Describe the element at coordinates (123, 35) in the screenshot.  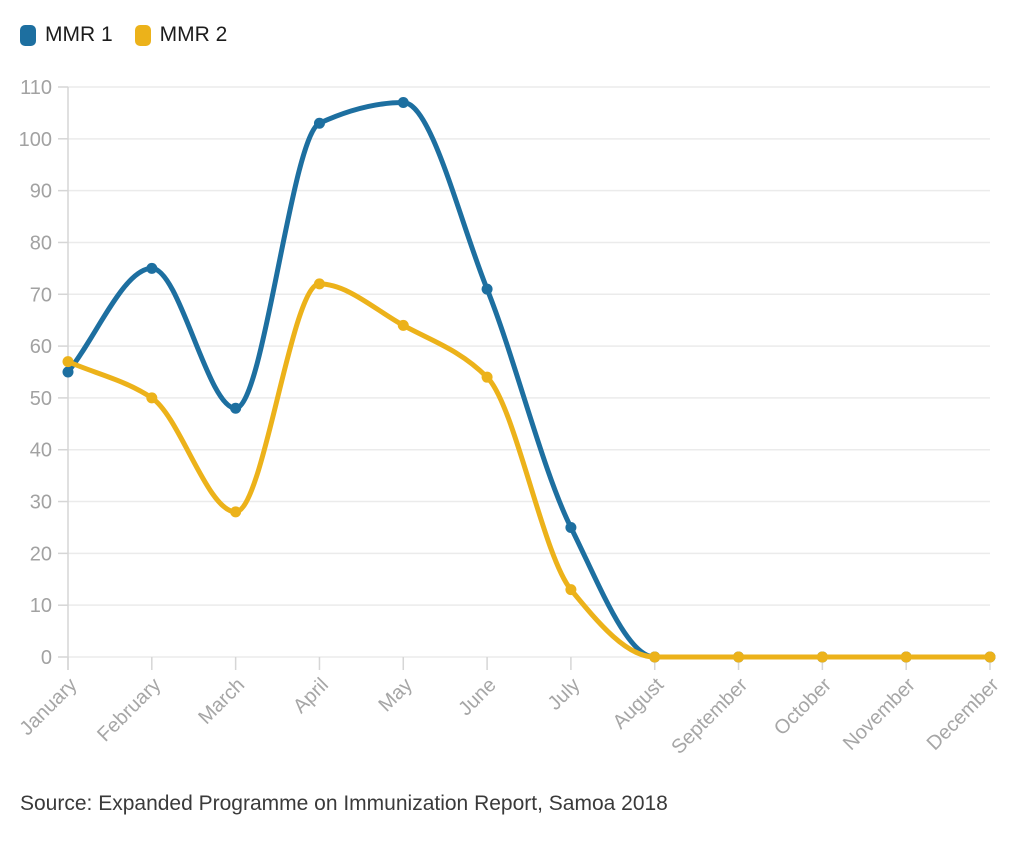
I see `legend: MMR 1 MMR 2` at that location.